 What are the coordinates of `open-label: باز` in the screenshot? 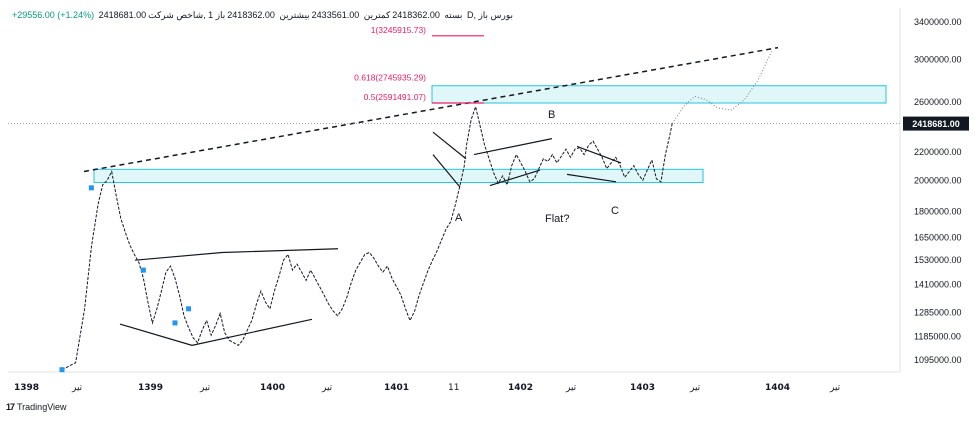 It's located at (220, 15).